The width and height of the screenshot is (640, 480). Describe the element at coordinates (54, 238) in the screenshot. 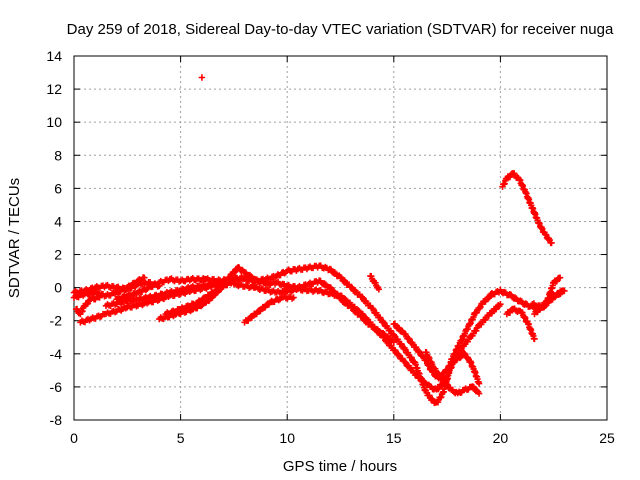

I see `y-tick-labels: -8 -6 -4 -2 0 2 4 6 8 10 12 14` at that location.